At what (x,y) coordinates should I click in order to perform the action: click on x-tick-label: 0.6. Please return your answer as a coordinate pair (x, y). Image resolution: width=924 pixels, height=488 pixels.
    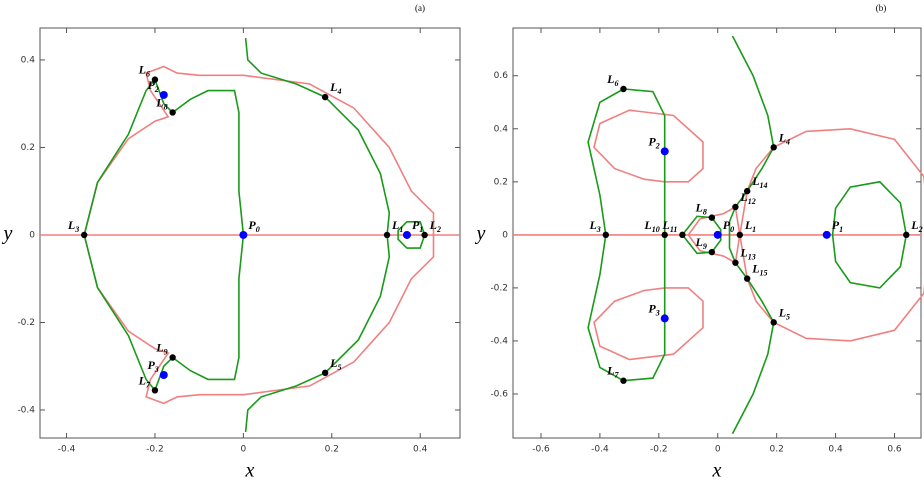
    Looking at the image, I should click on (894, 450).